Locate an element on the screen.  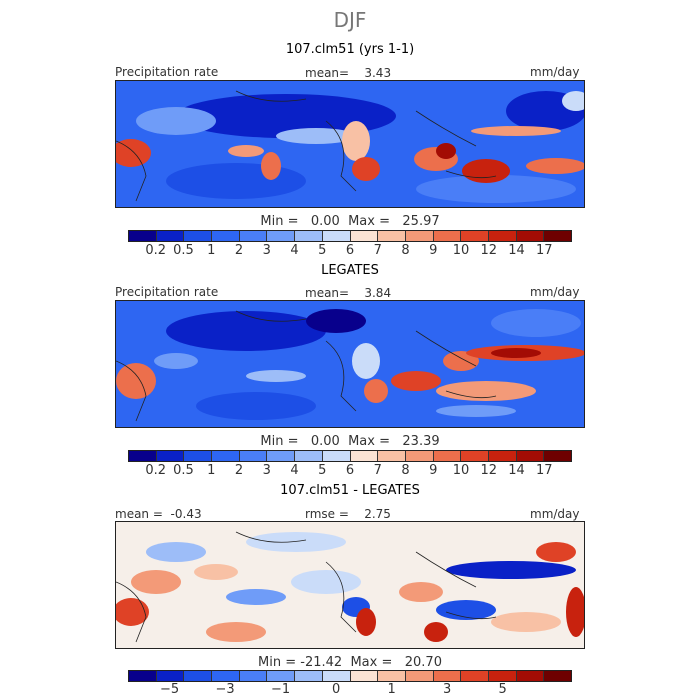
panel1-minmax: Min = 0.00 Max = 25.97 is located at coordinates (350, 221).